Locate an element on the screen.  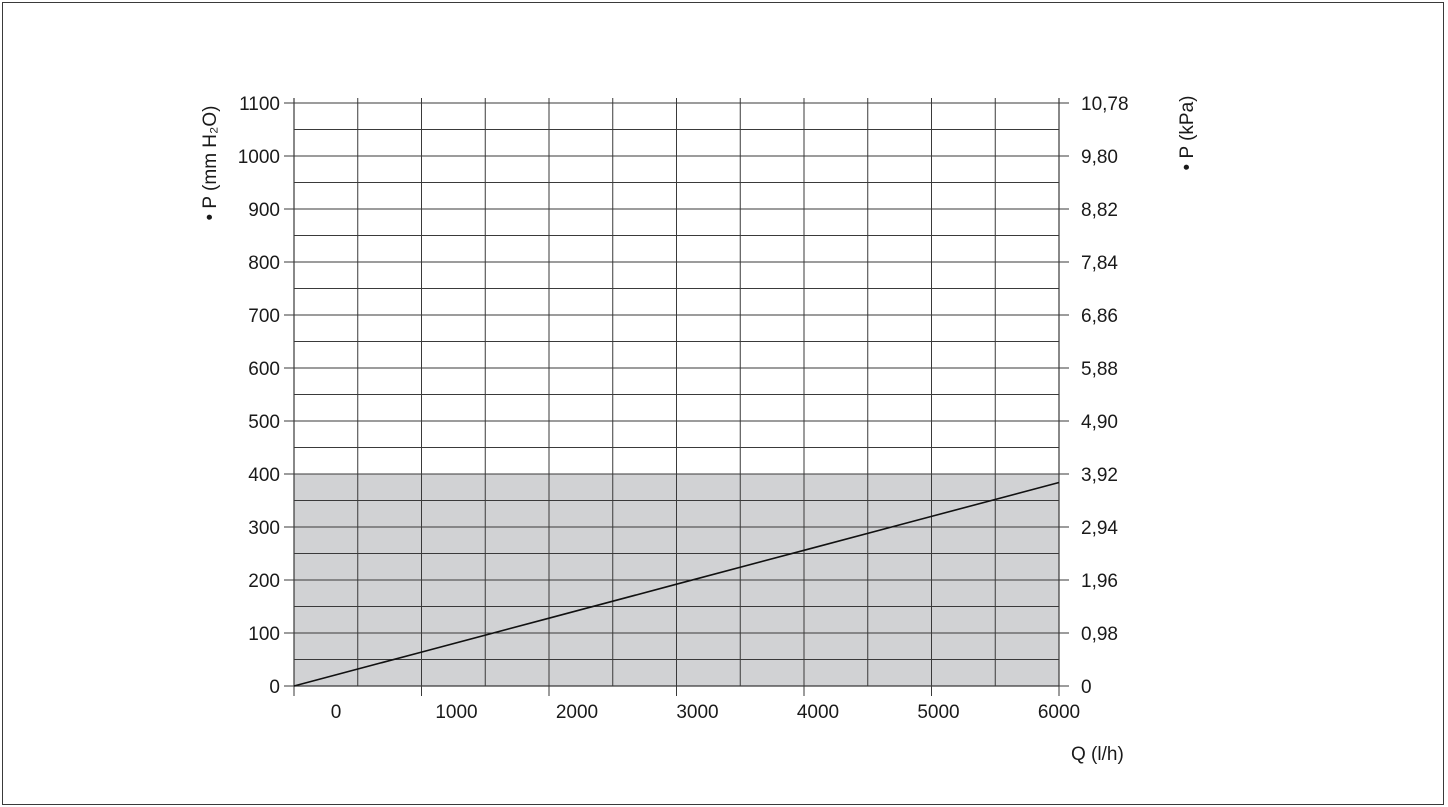
y-tick-label-right: 2,94 is located at coordinates (1099, 528).